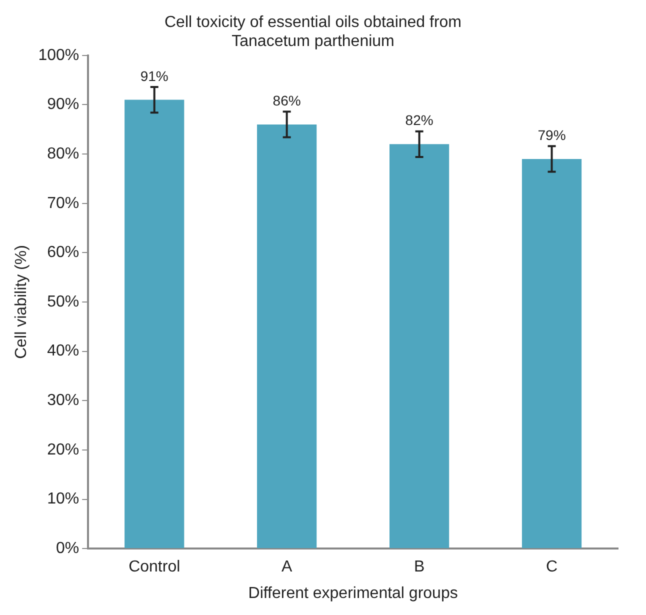 This screenshot has width=646, height=615. What do you see at coordinates (63, 449) in the screenshot?
I see `y-tick-label: 20%` at bounding box center [63, 449].